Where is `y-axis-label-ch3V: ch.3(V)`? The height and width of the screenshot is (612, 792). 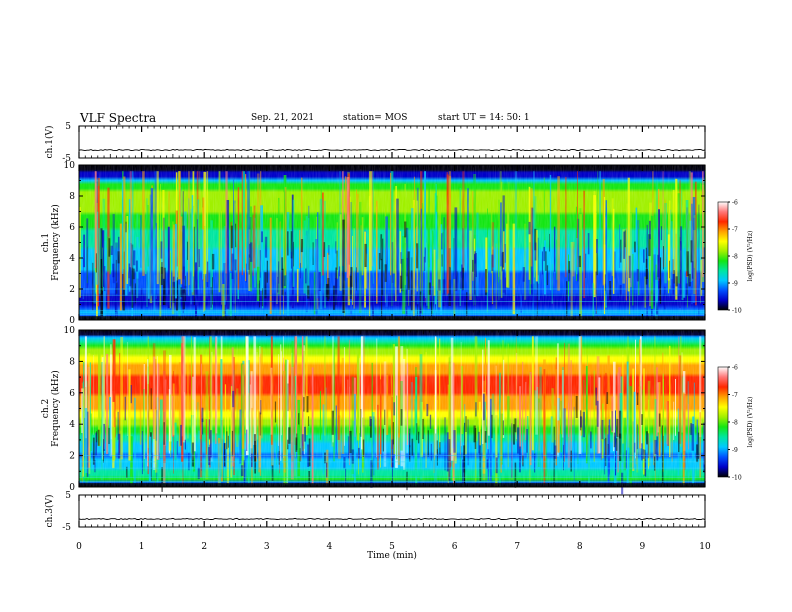
y-axis-label-ch3V: ch.3(V) is located at coordinates (49, 511).